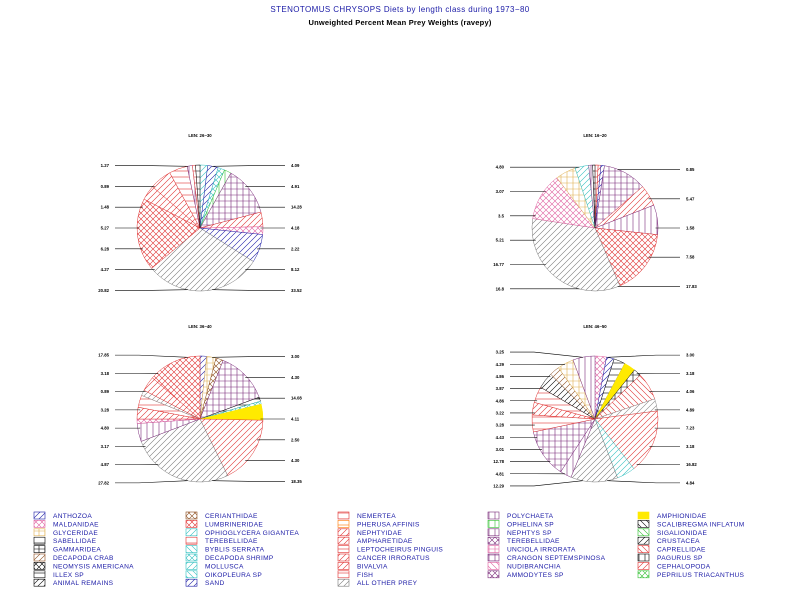  I want to click on legend-item: AMPHIONIDAE, so click(672, 515).